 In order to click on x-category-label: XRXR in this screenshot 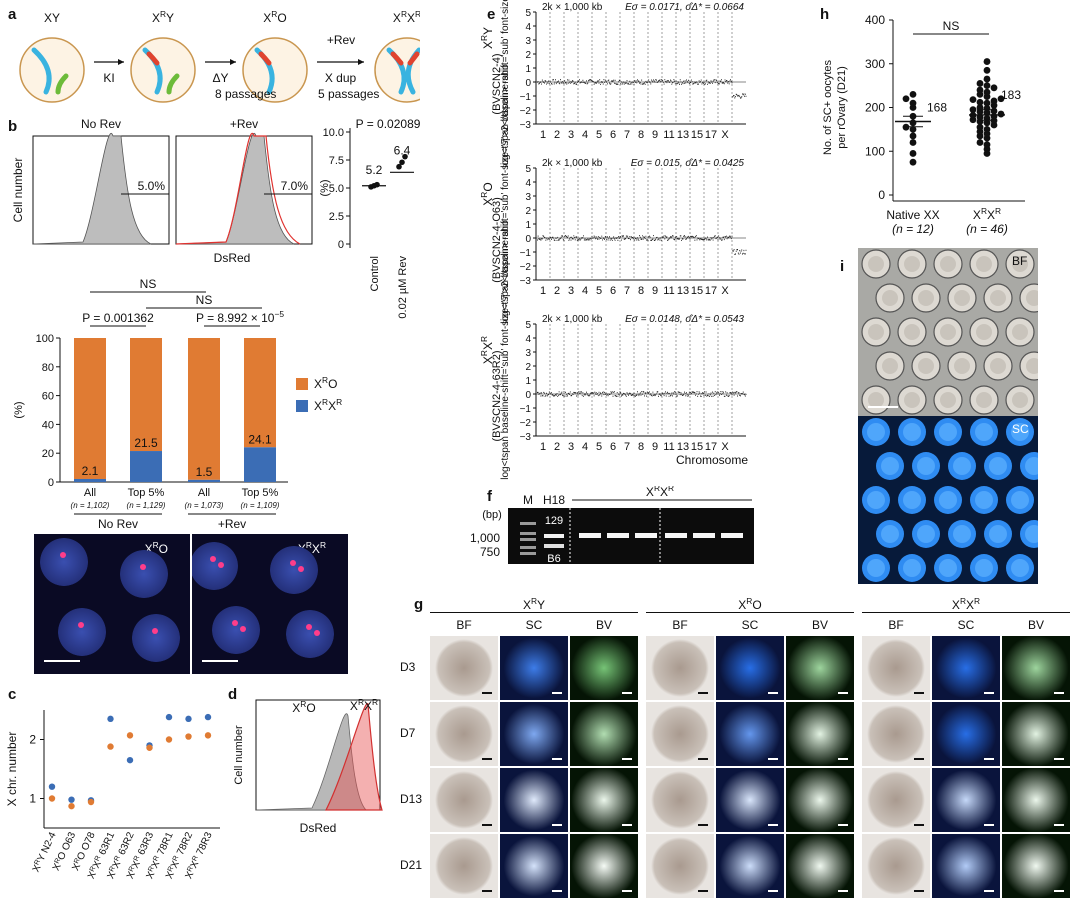, I will do `click(987, 214)`.